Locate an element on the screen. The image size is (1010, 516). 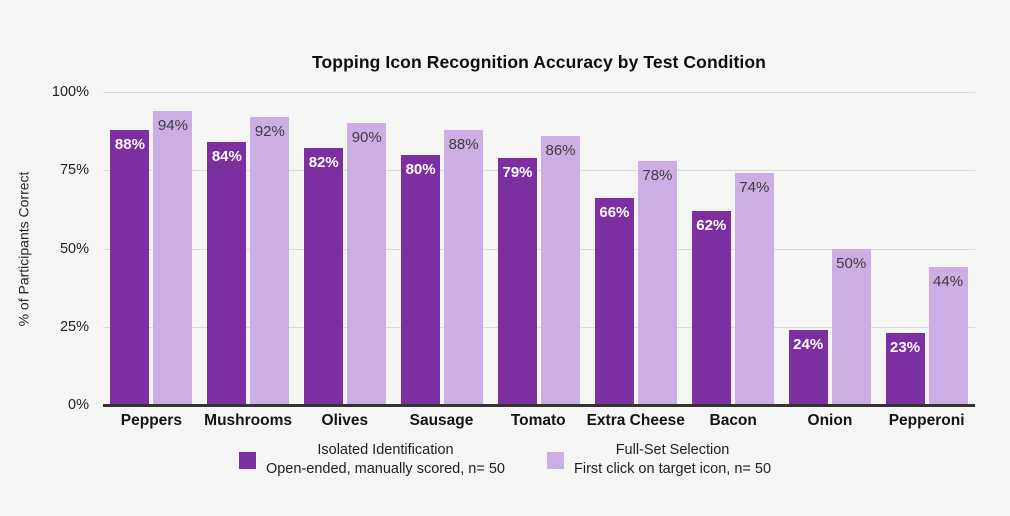
bar-group-bacon: 62% 74% is located at coordinates (732, 248).